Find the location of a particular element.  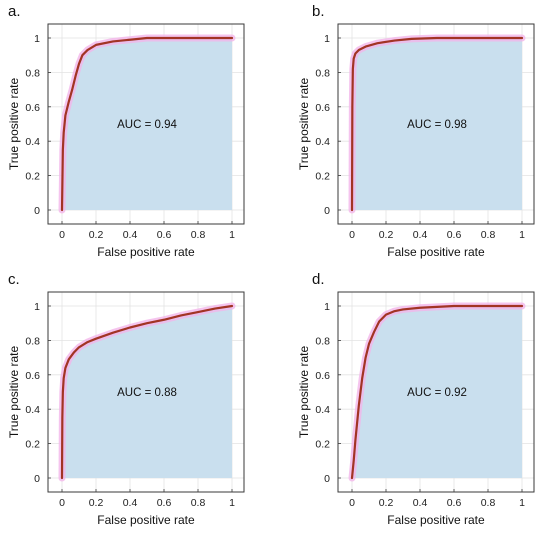

panel-letter: a. is located at coordinates (14, 11).